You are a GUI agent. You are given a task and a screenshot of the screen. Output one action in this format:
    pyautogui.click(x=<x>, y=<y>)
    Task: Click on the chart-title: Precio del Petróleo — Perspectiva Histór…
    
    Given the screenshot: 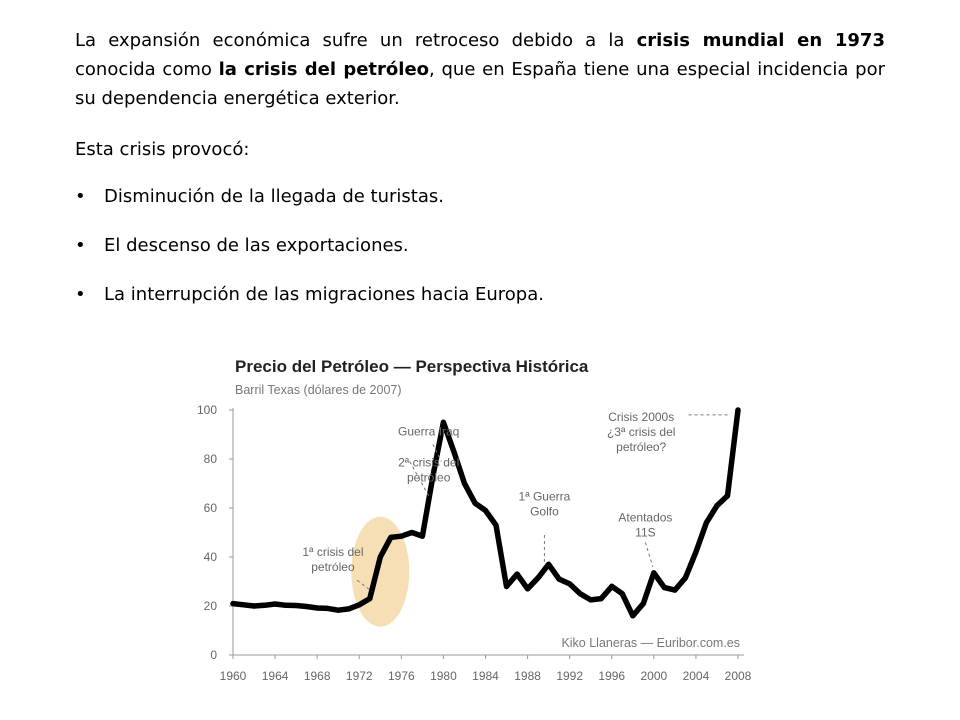 What is the action you would take?
    pyautogui.click(x=412, y=366)
    